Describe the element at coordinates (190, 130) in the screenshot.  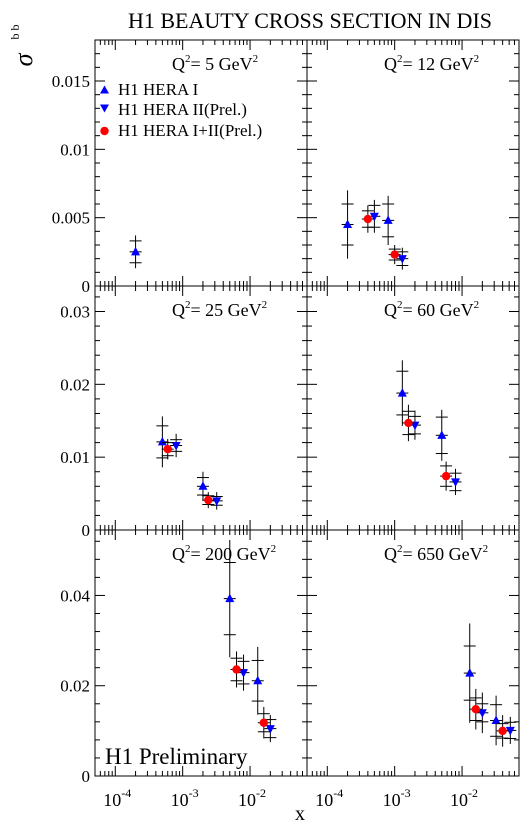
I see `legend-label: H1 HERA I+II(Prel.)` at that location.